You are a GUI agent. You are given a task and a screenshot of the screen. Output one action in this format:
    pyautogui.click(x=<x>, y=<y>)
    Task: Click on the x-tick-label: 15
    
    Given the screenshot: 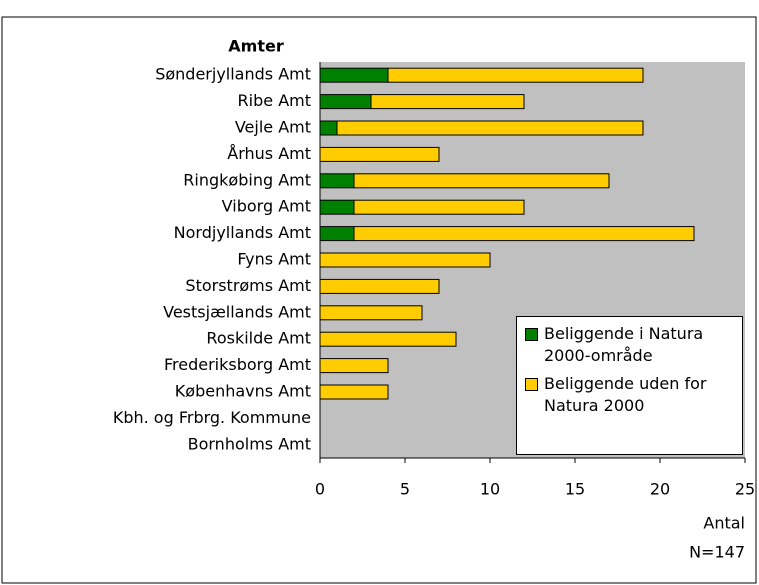 What is the action you would take?
    pyautogui.click(x=575, y=489)
    